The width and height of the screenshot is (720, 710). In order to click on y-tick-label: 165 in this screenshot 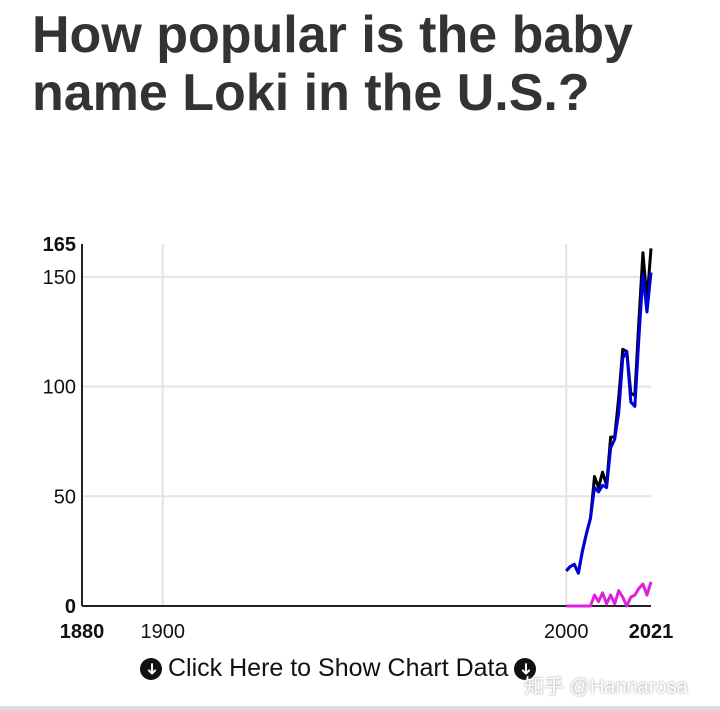, I will do `click(59, 245)`.